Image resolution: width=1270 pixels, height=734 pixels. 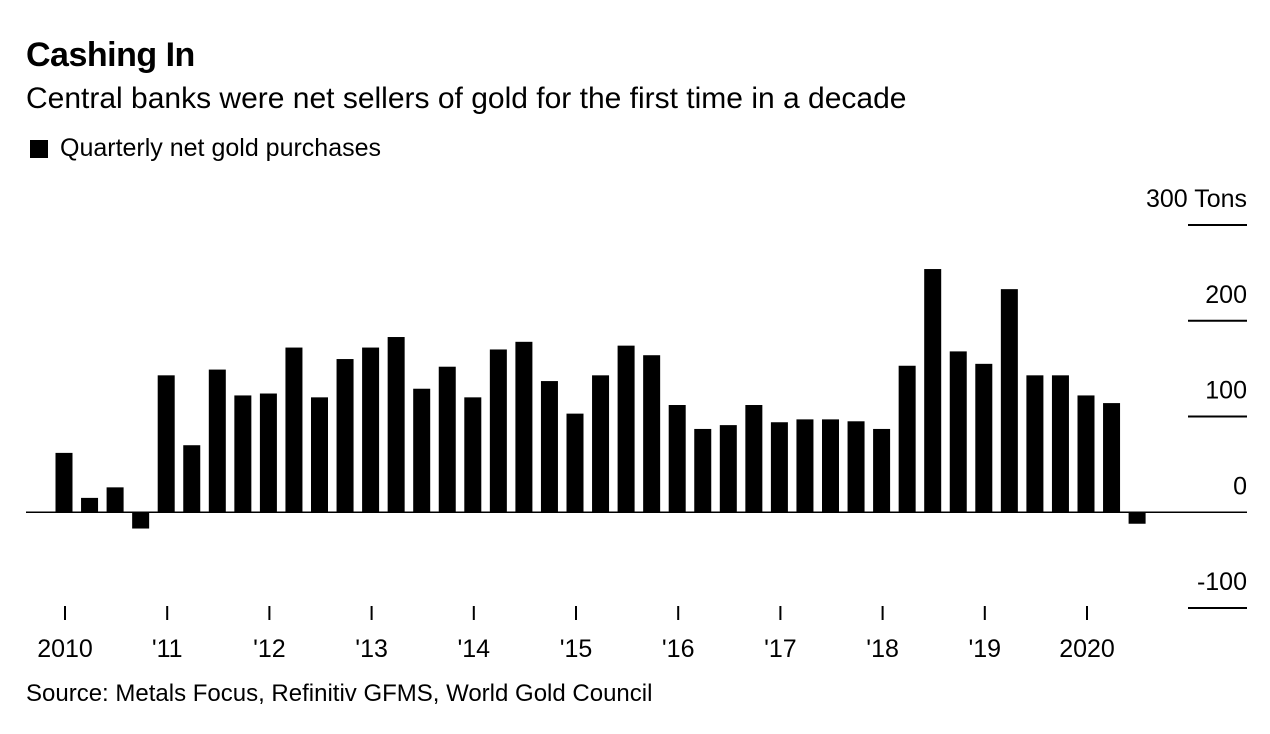 What do you see at coordinates (1217, 416) in the screenshot?
I see `y-gridlines` at bounding box center [1217, 416].